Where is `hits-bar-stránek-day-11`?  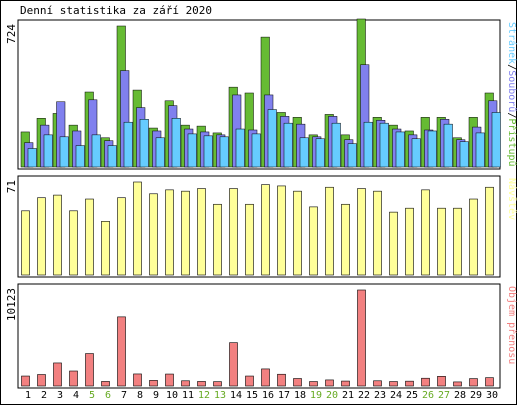
hits-bar-stránek-day-11 is located at coordinates (192, 150).